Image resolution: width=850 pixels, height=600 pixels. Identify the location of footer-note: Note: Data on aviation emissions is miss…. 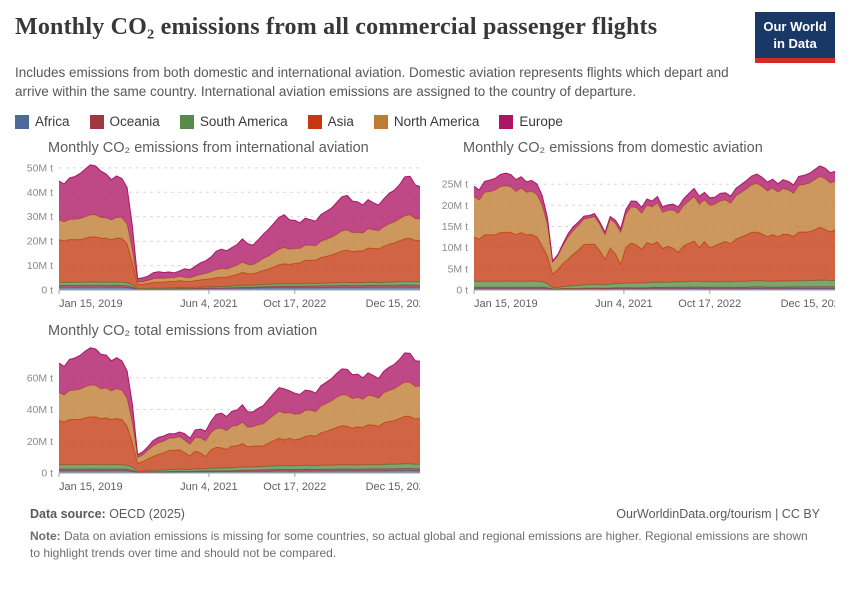
(425, 545).